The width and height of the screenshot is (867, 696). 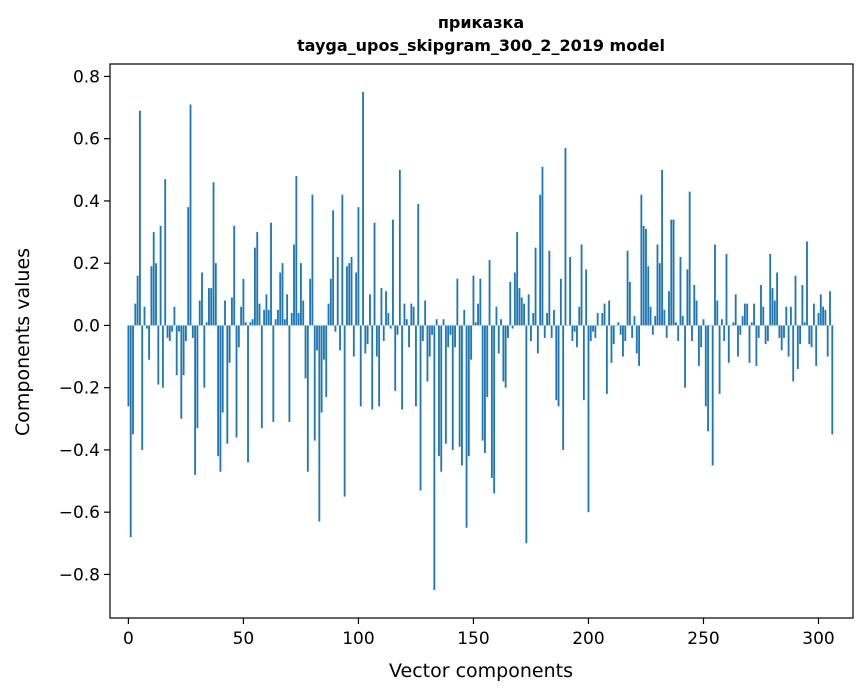 I want to click on y-tick-label-0.2: 0.2, so click(x=86, y=264).